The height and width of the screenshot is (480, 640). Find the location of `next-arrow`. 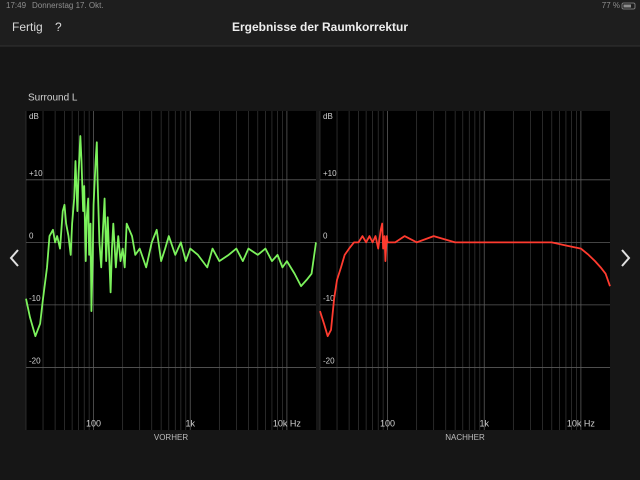

next-arrow is located at coordinates (626, 258).